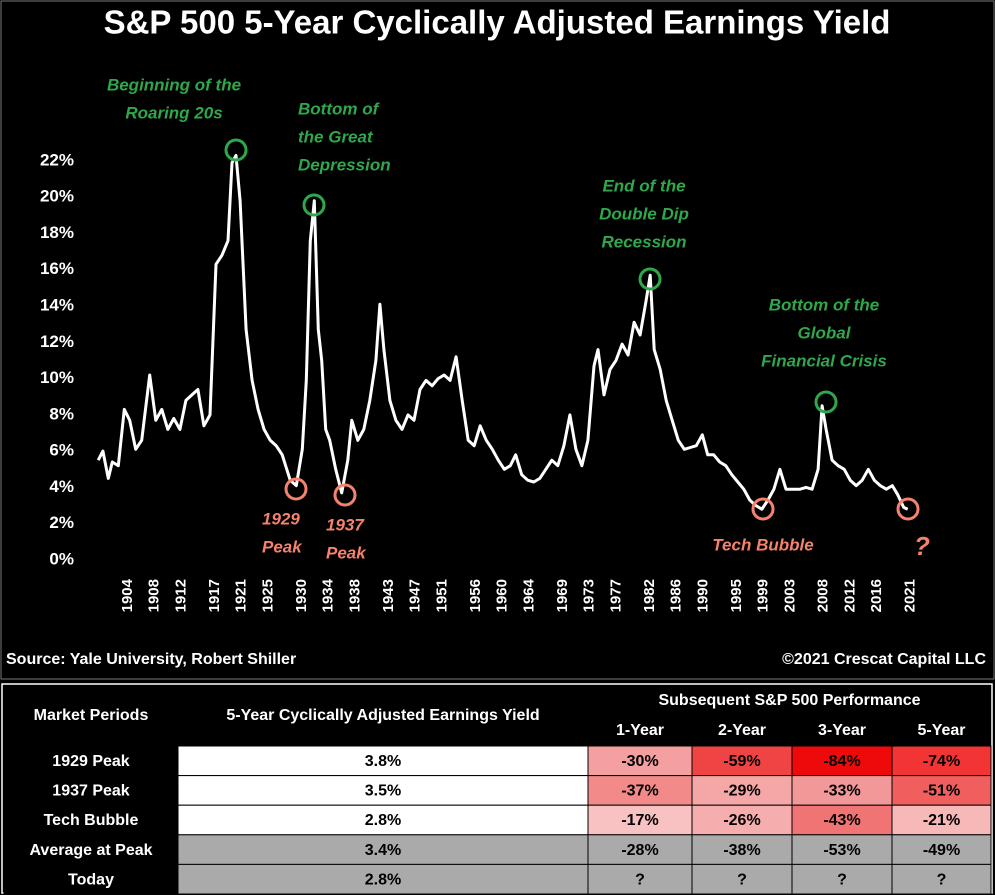  I want to click on table-header: 2-Year, so click(742, 730).